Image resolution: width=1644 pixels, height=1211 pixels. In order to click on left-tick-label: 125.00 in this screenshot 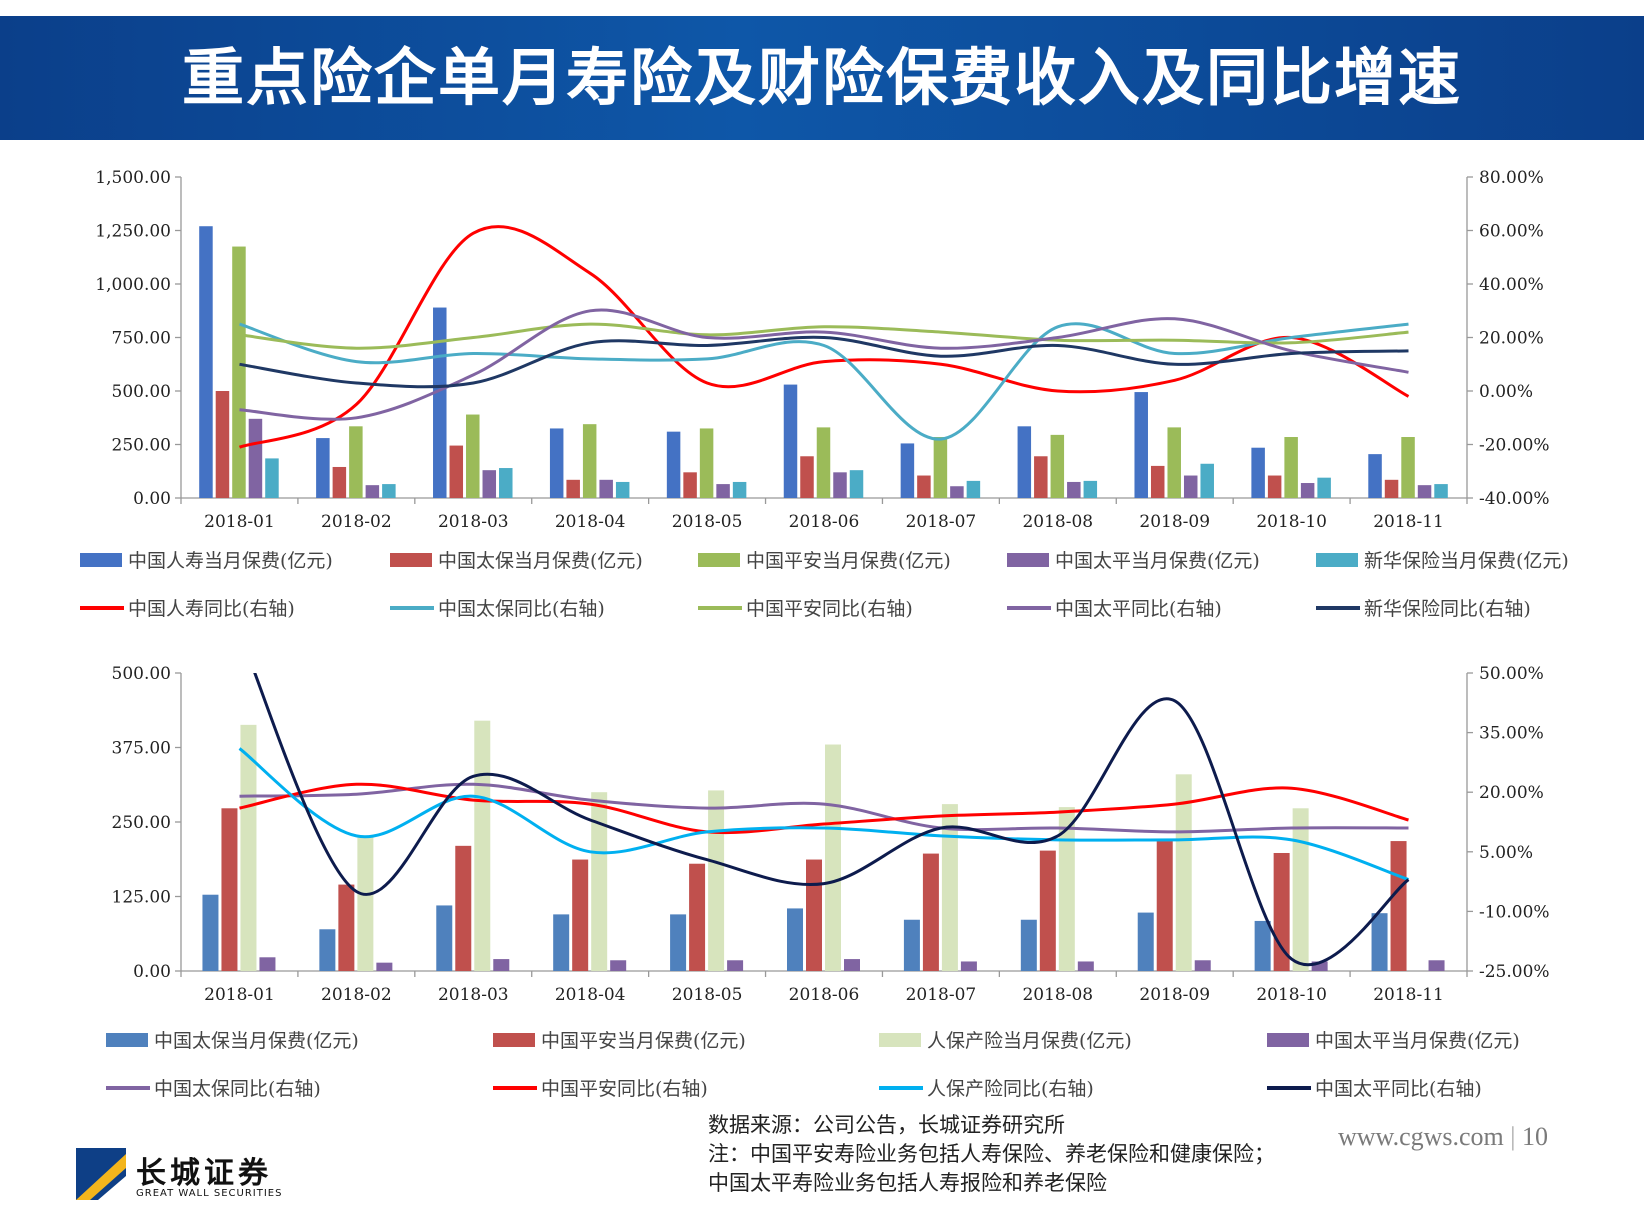, I will do `click(141, 898)`.